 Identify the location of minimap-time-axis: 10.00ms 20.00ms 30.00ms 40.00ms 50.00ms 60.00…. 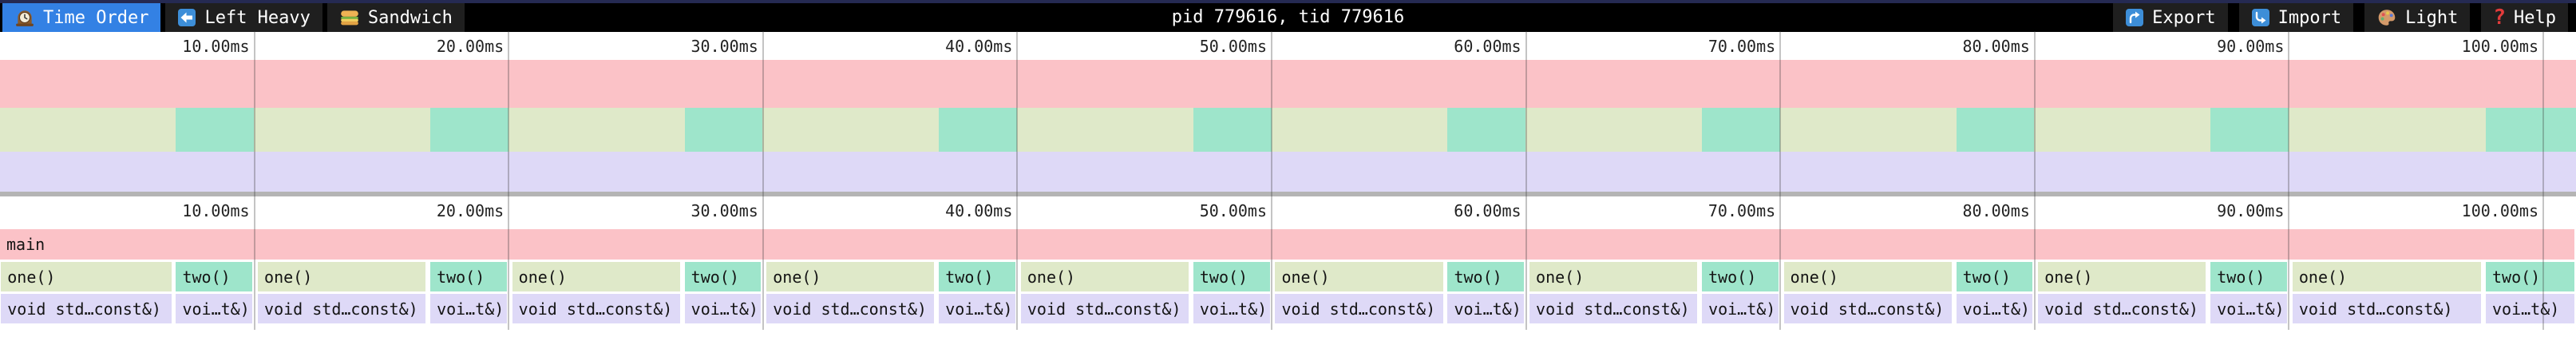
(1288, 46).